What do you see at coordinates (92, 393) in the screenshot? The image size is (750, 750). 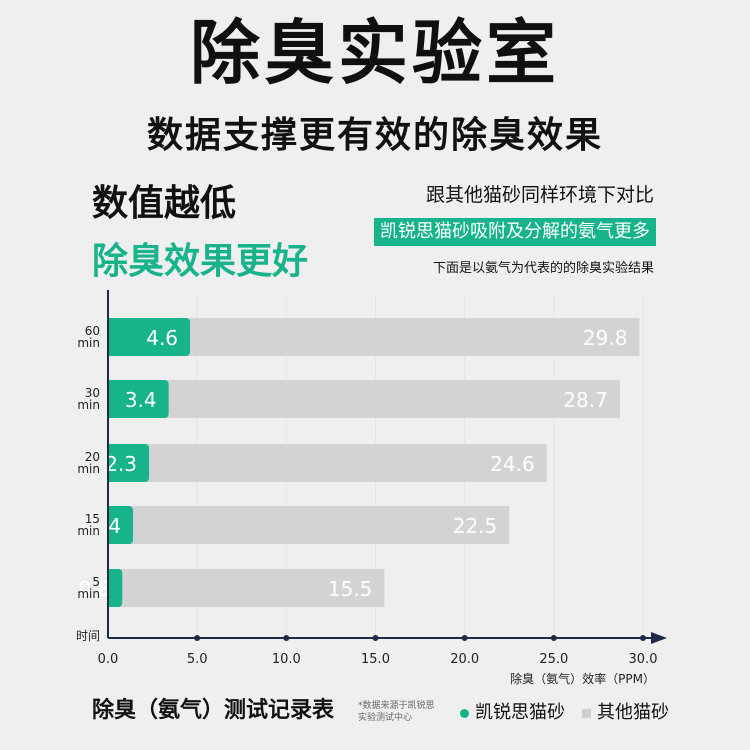 I see `category-label-number: 30` at bounding box center [92, 393].